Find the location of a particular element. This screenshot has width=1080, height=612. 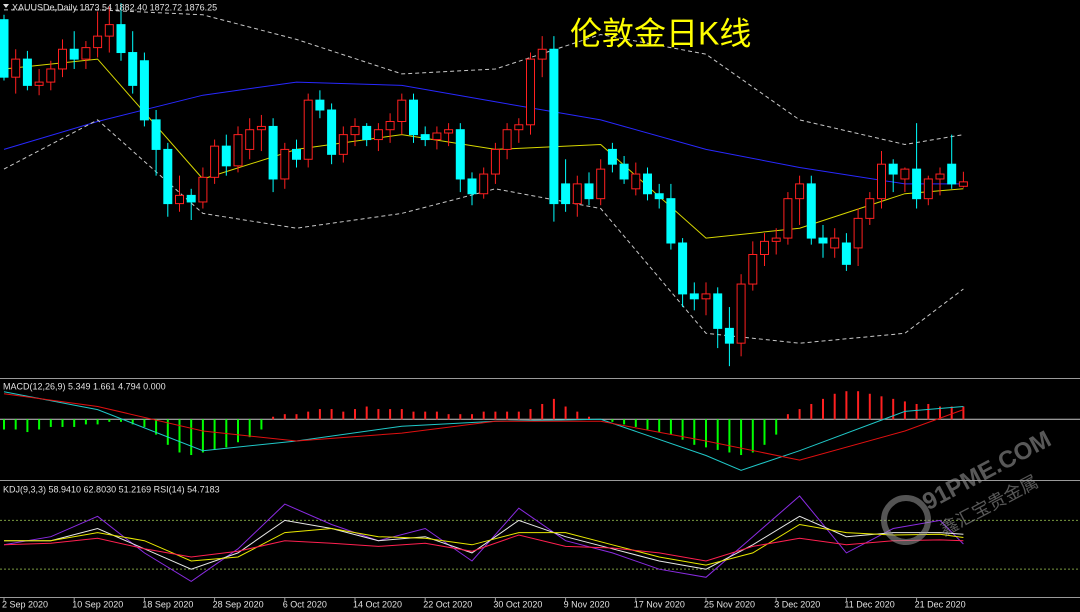

x-tick-label: 21 Dec 2020 is located at coordinates (940, 604).